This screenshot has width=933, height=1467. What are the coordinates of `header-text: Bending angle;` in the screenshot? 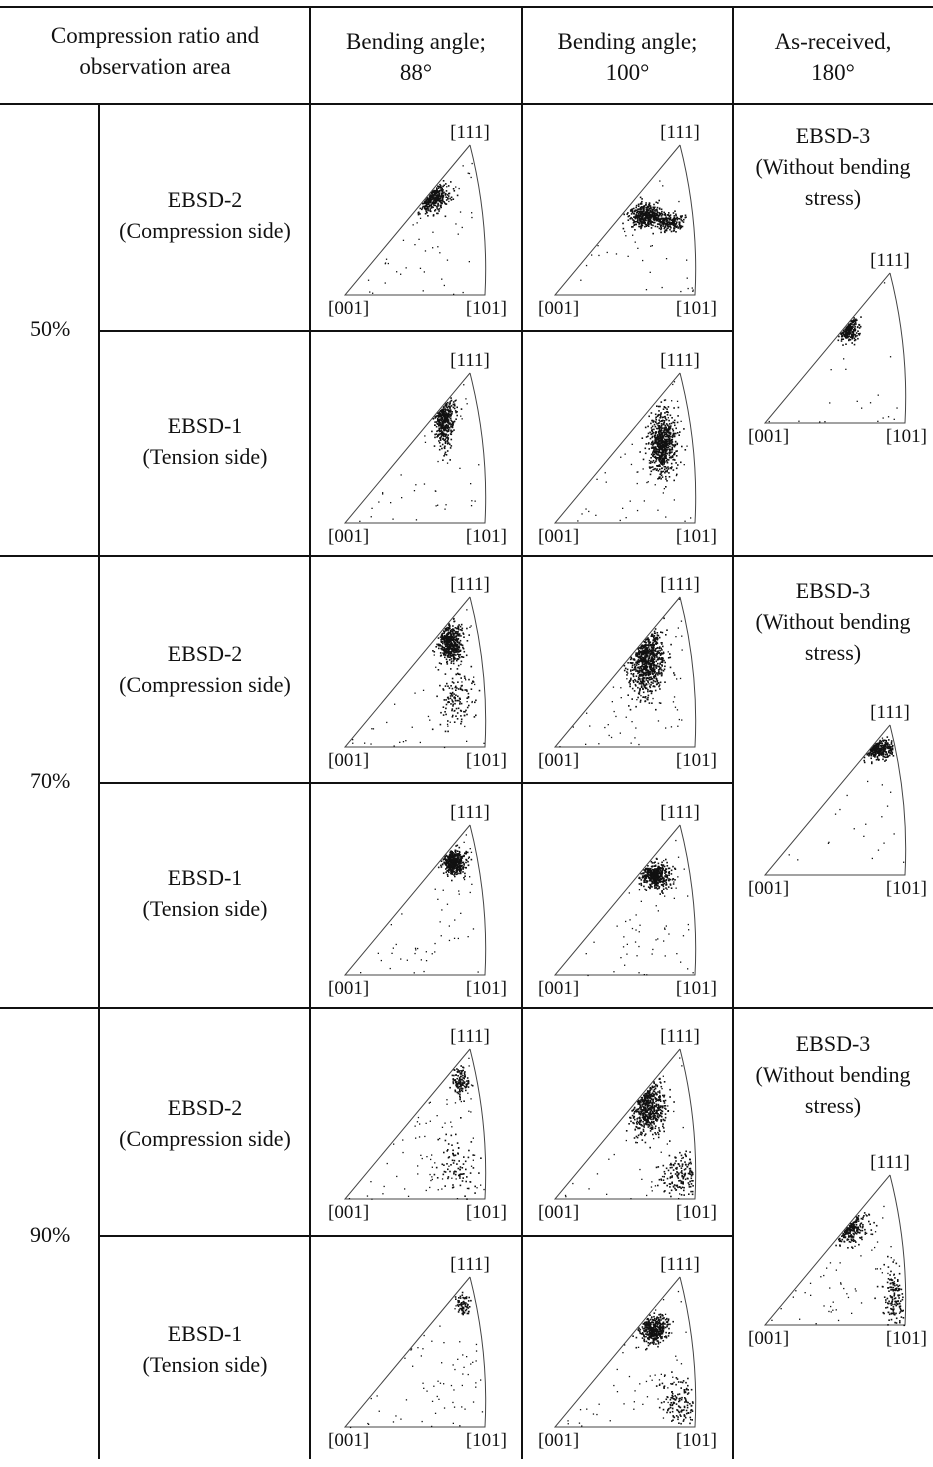 It's located at (627, 41).